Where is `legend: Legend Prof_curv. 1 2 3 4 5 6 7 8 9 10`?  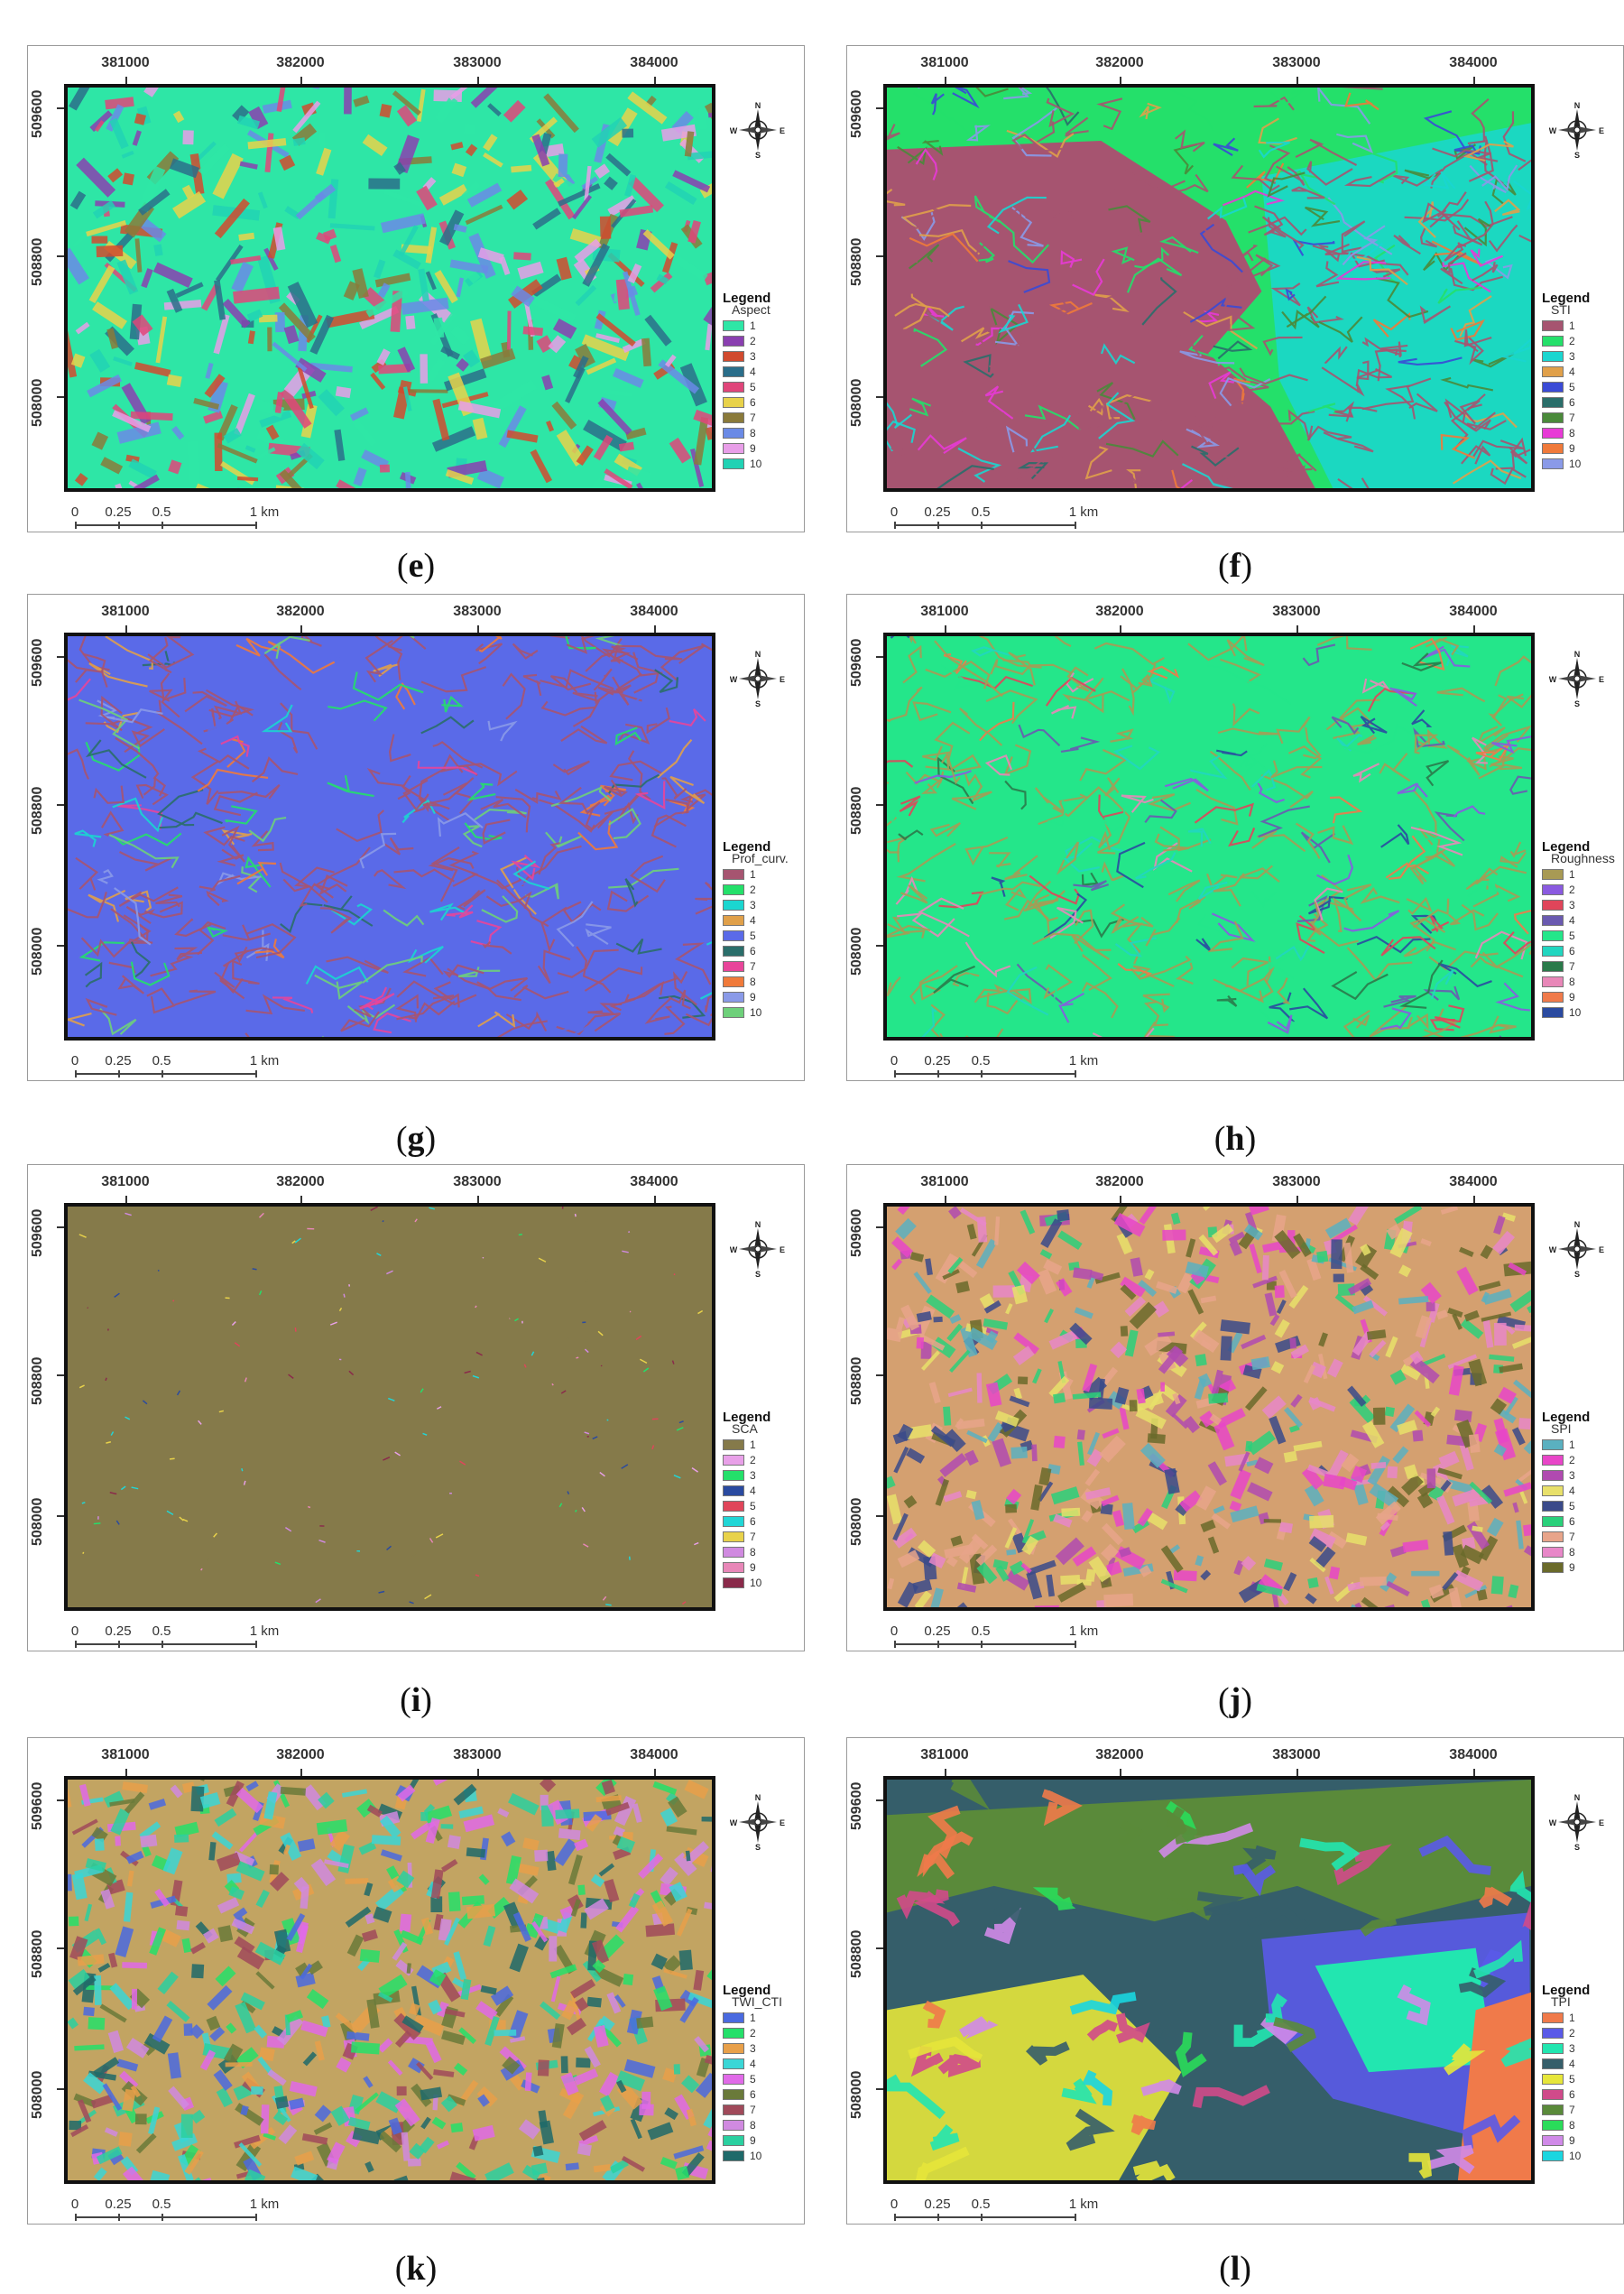 legend: Legend Prof_curv. 1 2 3 4 5 6 7 8 9 10 is located at coordinates (763, 930).